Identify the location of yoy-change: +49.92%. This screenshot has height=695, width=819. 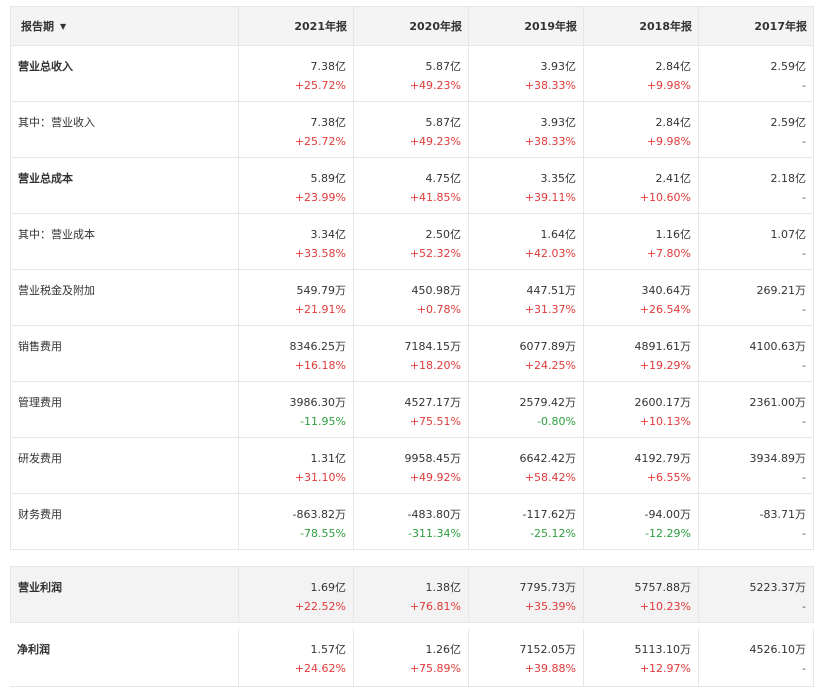
(435, 477).